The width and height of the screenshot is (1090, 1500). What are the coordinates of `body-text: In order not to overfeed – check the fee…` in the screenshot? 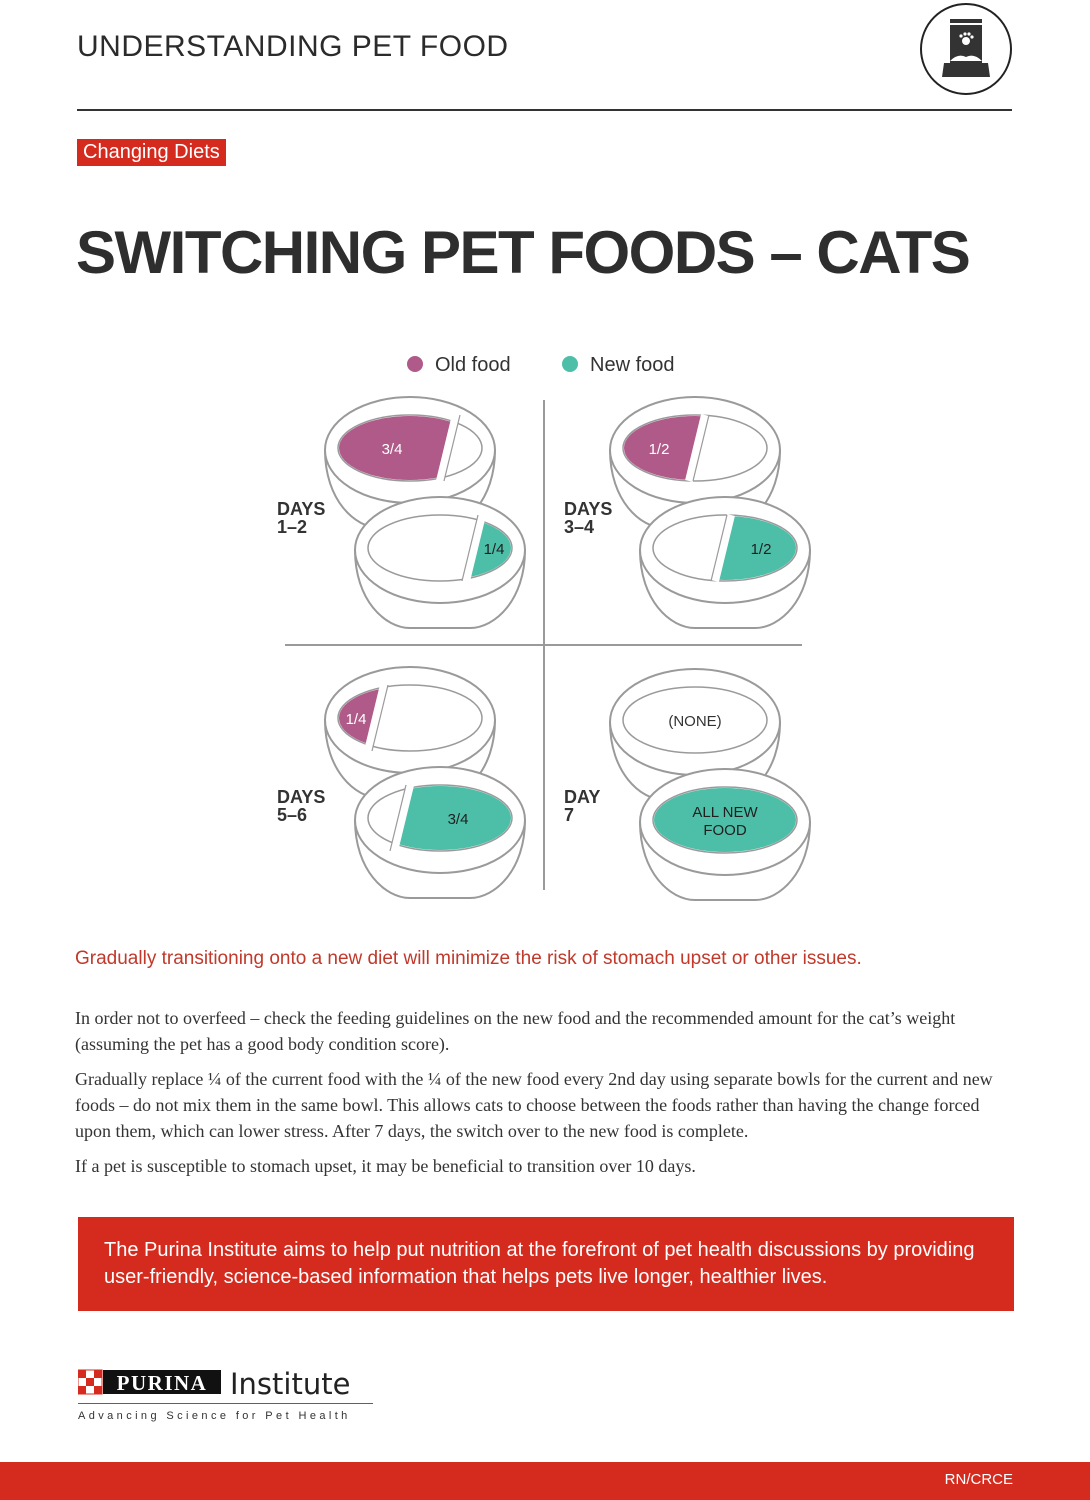 It's located at (545, 1096).